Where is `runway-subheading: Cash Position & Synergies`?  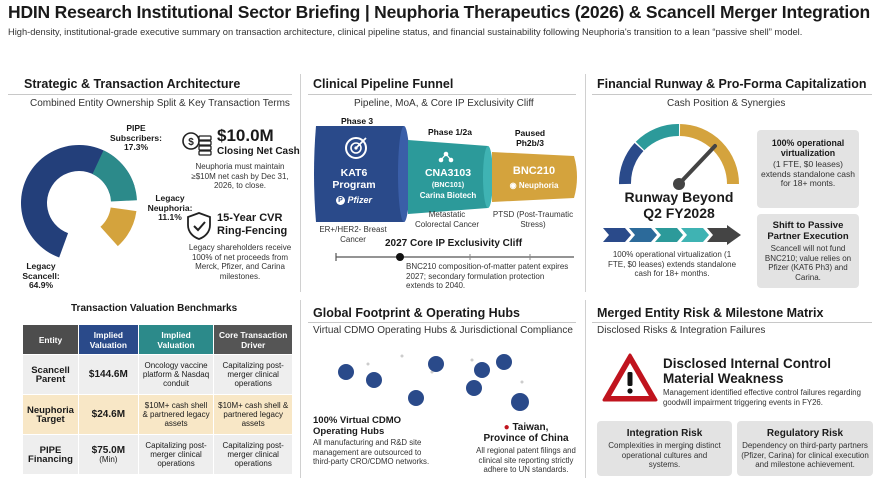
runway-subheading: Cash Position & Synergies is located at coordinates (726, 103).